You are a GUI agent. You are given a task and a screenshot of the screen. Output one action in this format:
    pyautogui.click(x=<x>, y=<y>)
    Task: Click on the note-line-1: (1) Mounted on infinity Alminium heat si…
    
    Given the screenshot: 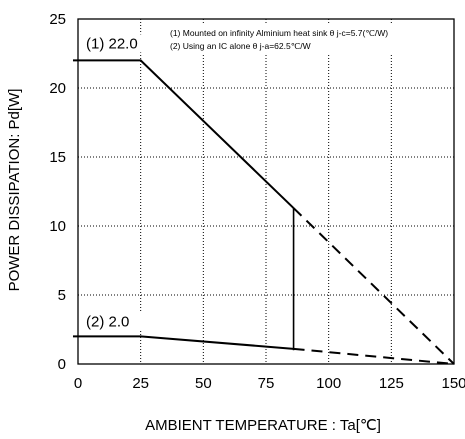 What is the action you would take?
    pyautogui.click(x=279, y=33)
    